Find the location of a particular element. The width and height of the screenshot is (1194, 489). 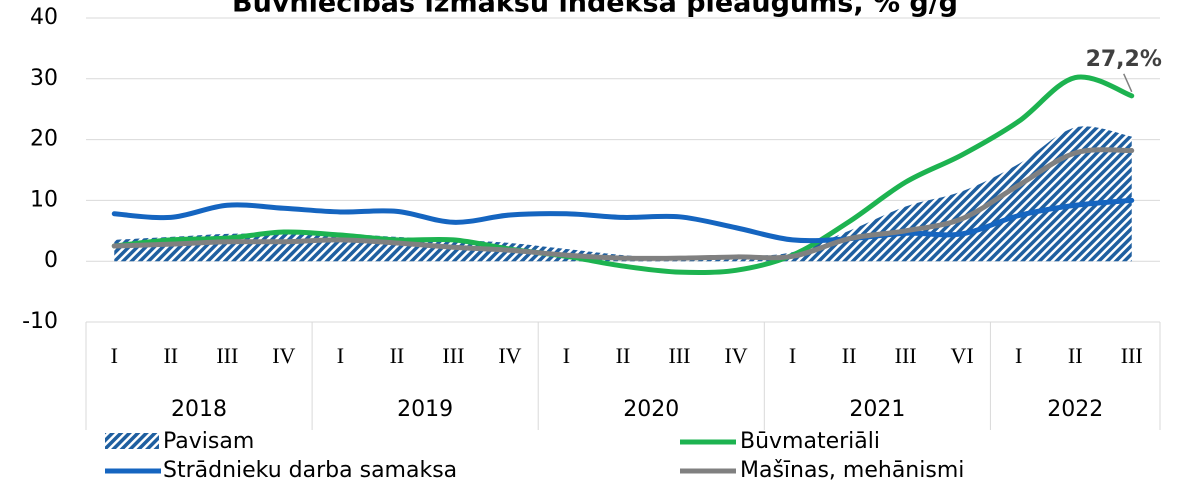

y-tick-label: 40 is located at coordinates (44, 17).